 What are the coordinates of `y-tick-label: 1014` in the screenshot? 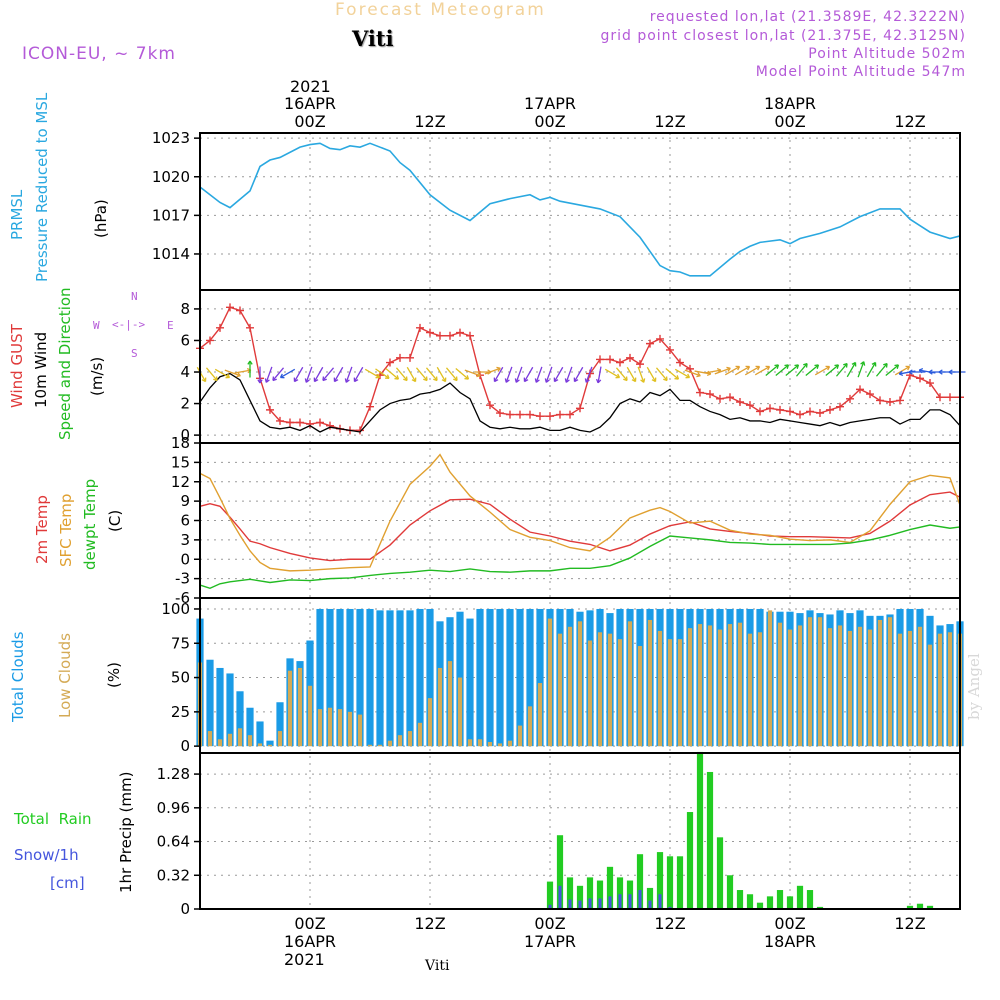 It's located at (171, 254).